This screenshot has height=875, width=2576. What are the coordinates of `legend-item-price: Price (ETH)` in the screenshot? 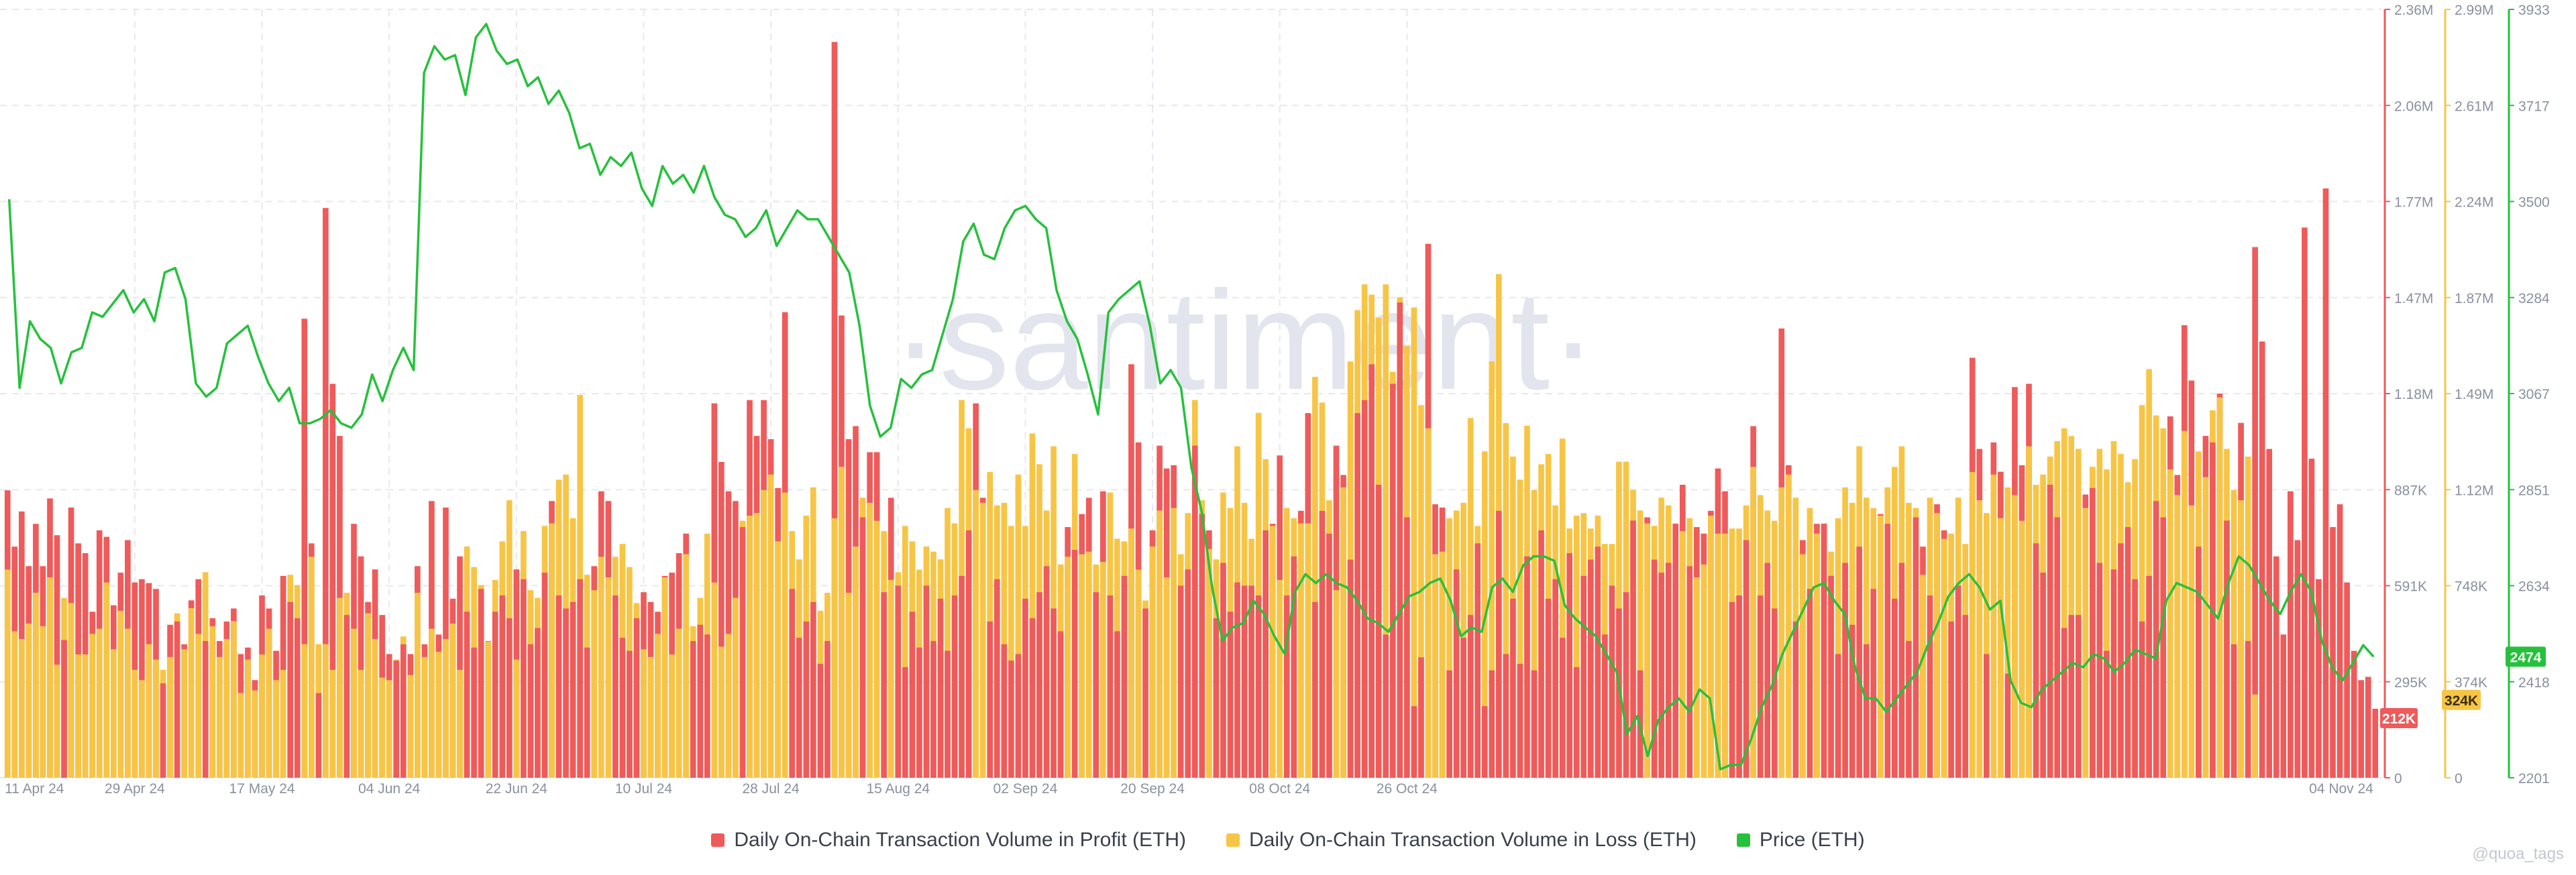 It's located at (1800, 840).